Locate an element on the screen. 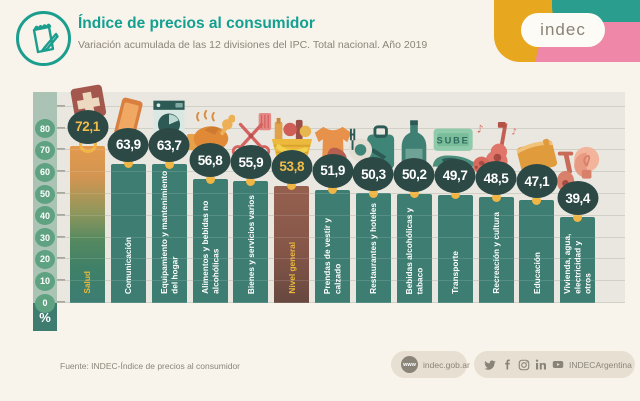 The height and width of the screenshot is (401, 640). bar-value-salud: 72,1 is located at coordinates (87, 126).